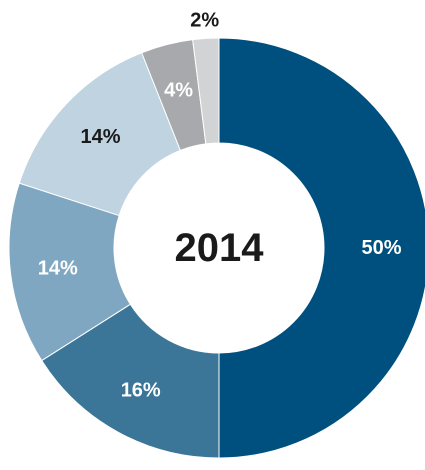 The height and width of the screenshot is (470, 425). I want to click on slice-label-5: 4%, so click(178, 91).